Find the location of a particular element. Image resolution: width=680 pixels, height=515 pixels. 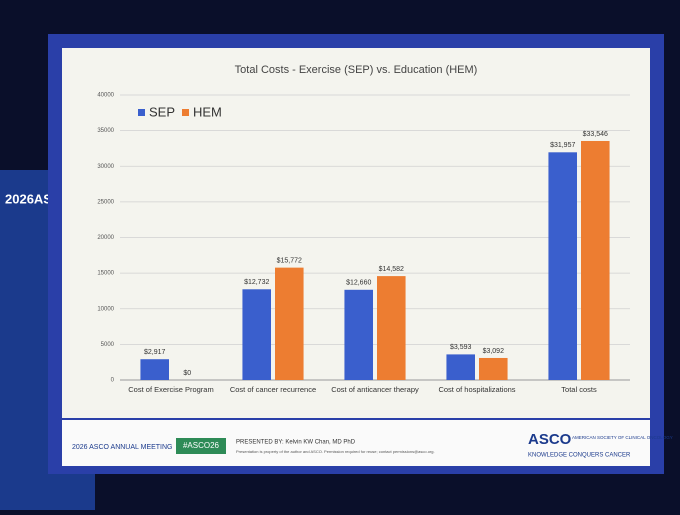

y-tick-label: 25000 is located at coordinates (105, 202).